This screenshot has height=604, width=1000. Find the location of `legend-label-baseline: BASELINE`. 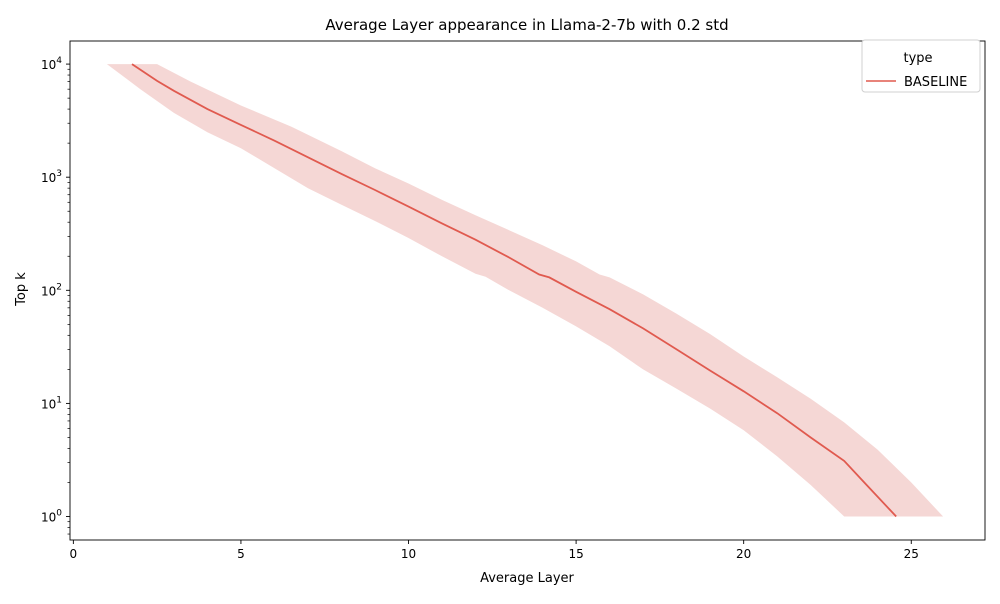

legend-label-baseline: BASELINE is located at coordinates (935, 82).